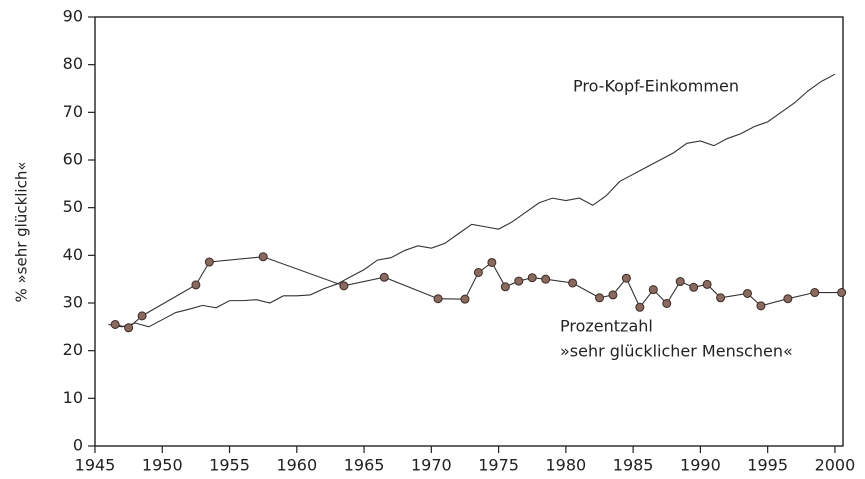  I want to click on x-tick-label: 1945, so click(95, 465).